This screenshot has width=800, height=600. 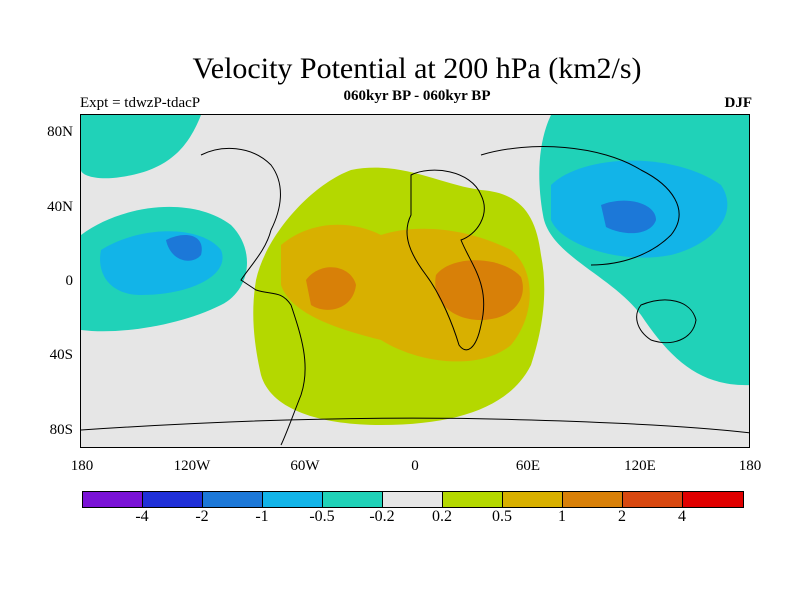 What do you see at coordinates (415, 466) in the screenshot?
I see `lon-tick-label: 0` at bounding box center [415, 466].